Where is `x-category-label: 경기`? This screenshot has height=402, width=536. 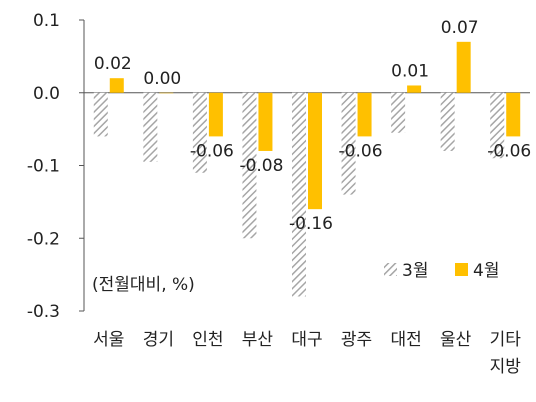
x-category-label: 경기 is located at coordinates (158, 340).